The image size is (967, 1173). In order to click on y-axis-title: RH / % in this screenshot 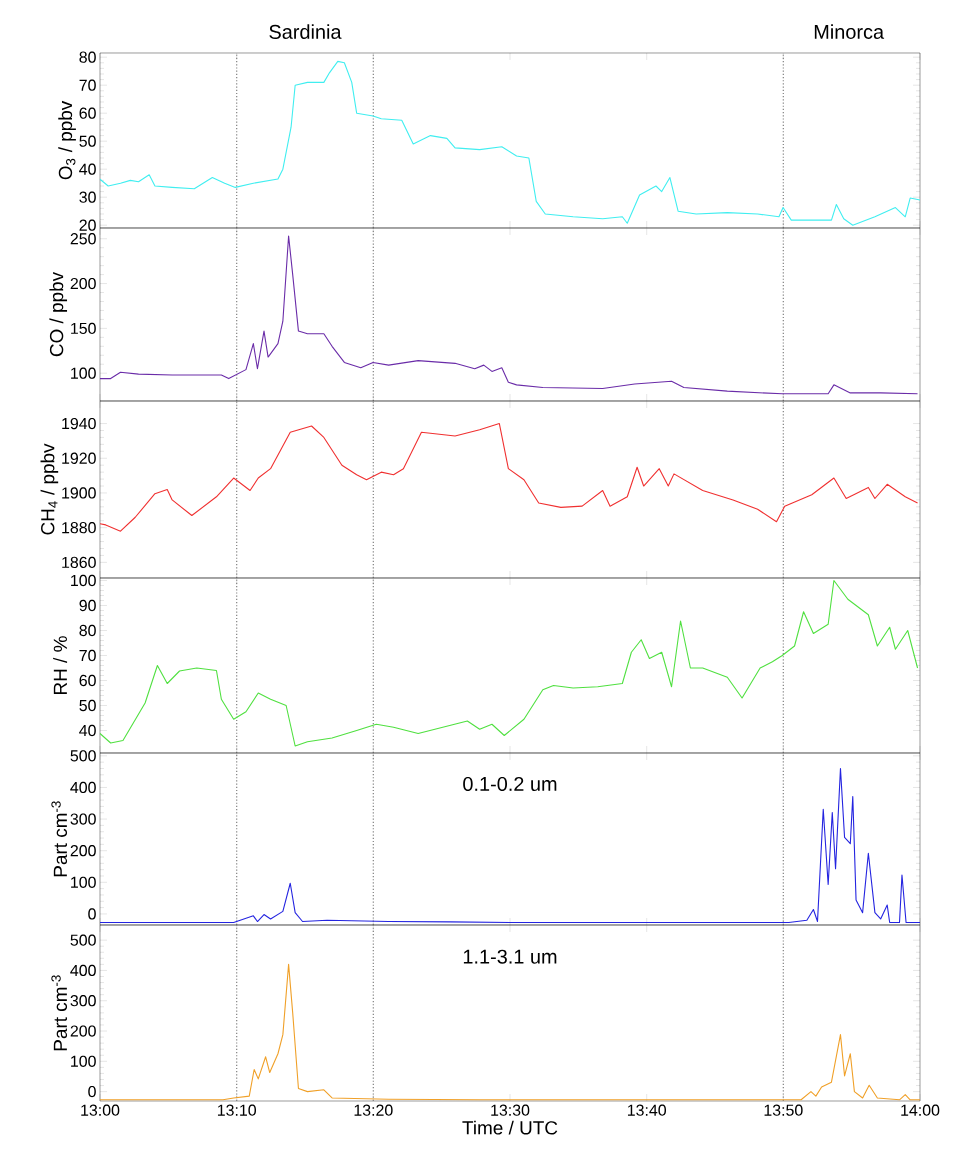, I will do `click(60, 665)`.